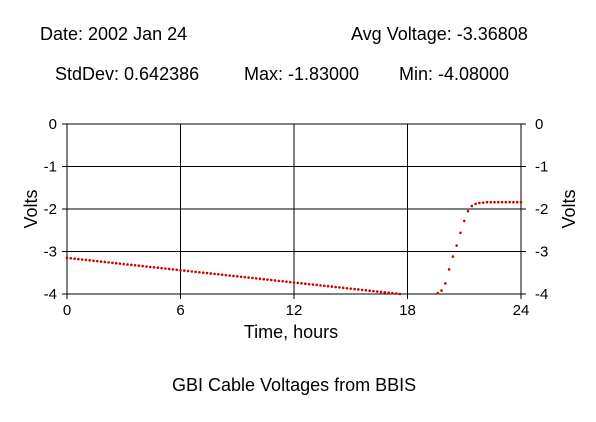 The width and height of the screenshot is (596, 422). I want to click on chart-caption: GBI Cable Voltages from BBIS, so click(294, 385).